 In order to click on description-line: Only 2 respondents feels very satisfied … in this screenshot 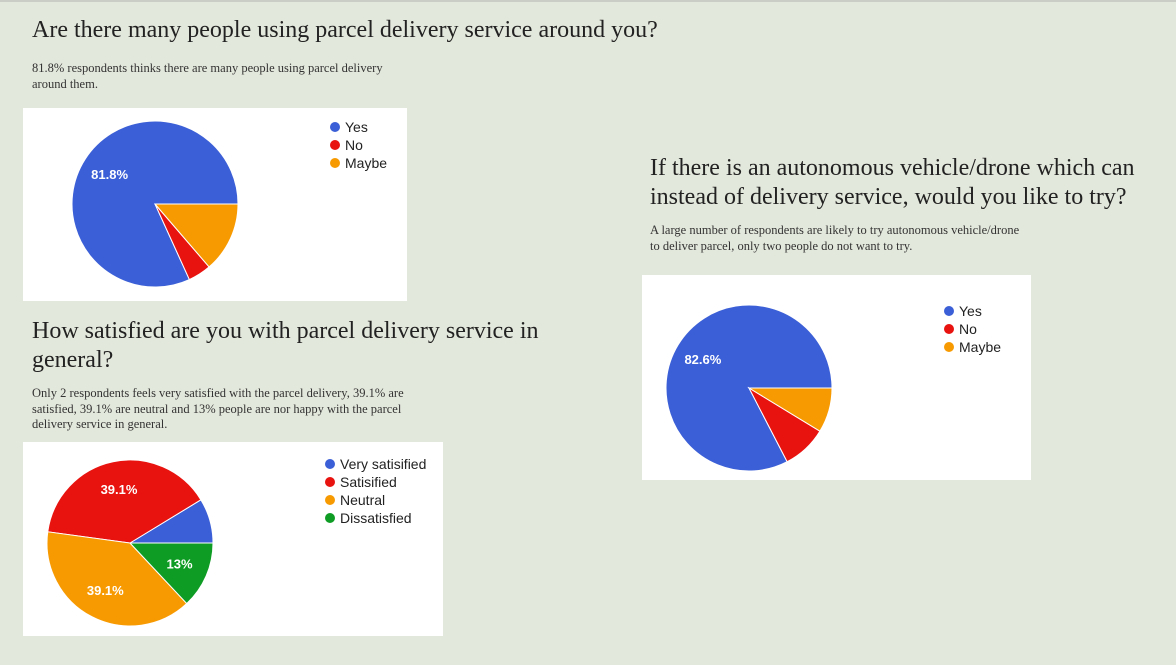, I will do `click(218, 393)`.